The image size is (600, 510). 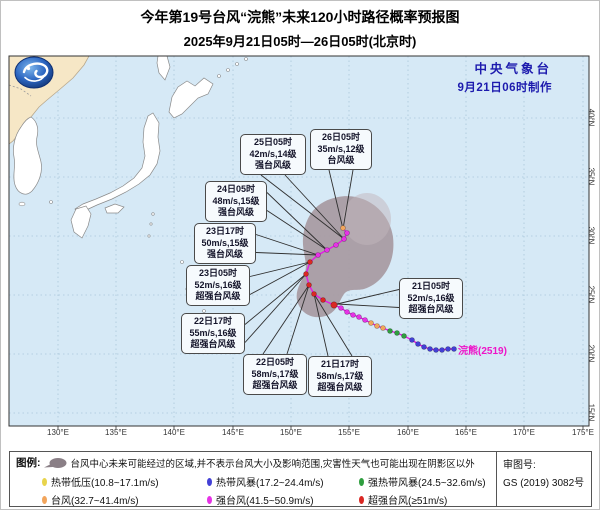 What do you see at coordinates (191, 98) in the screenshot?
I see `hokkaido` at bounding box center [191, 98].